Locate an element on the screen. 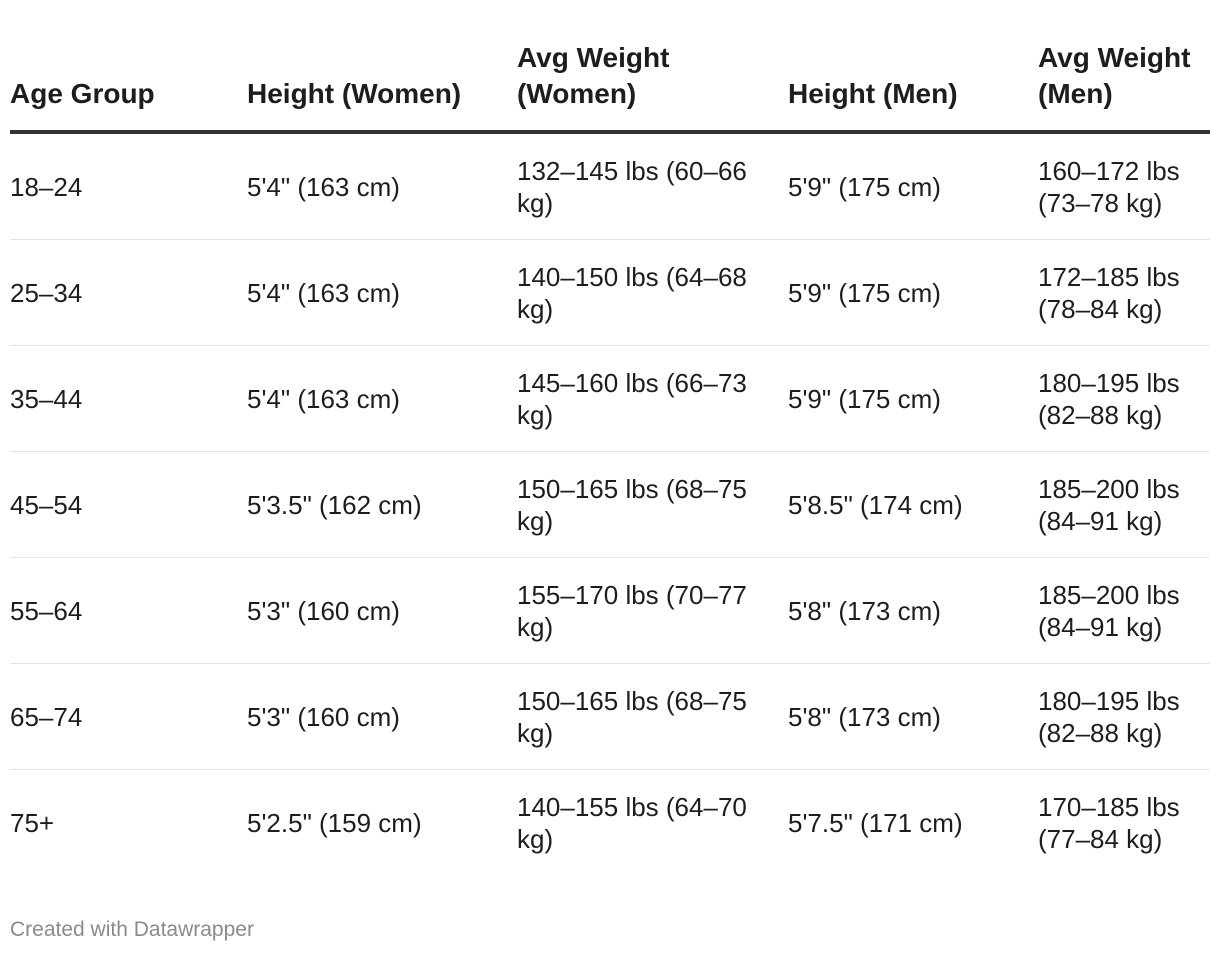  cell-value: 75+ is located at coordinates (32, 822).